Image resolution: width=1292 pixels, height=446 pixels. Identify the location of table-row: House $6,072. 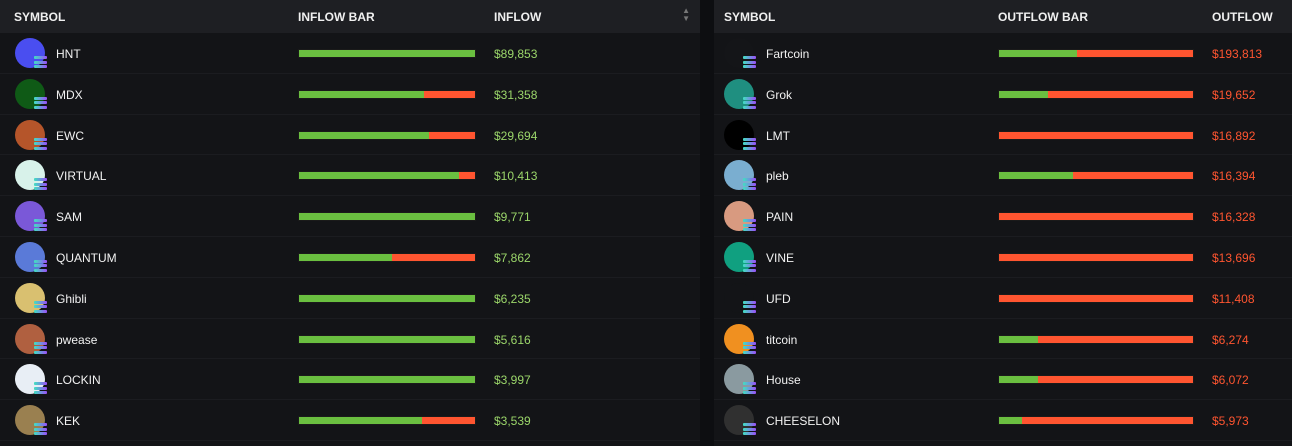
(1003, 380).